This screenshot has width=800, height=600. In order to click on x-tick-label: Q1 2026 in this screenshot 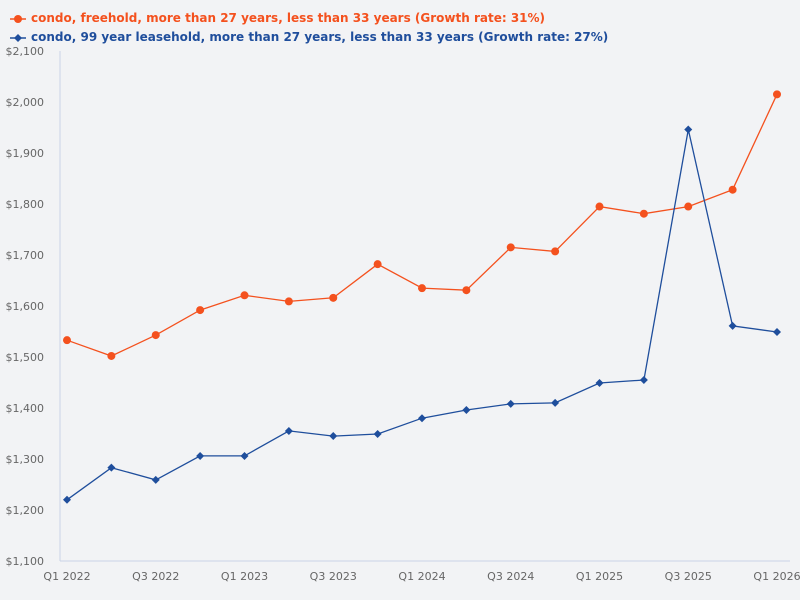, I will do `click(776, 576)`.